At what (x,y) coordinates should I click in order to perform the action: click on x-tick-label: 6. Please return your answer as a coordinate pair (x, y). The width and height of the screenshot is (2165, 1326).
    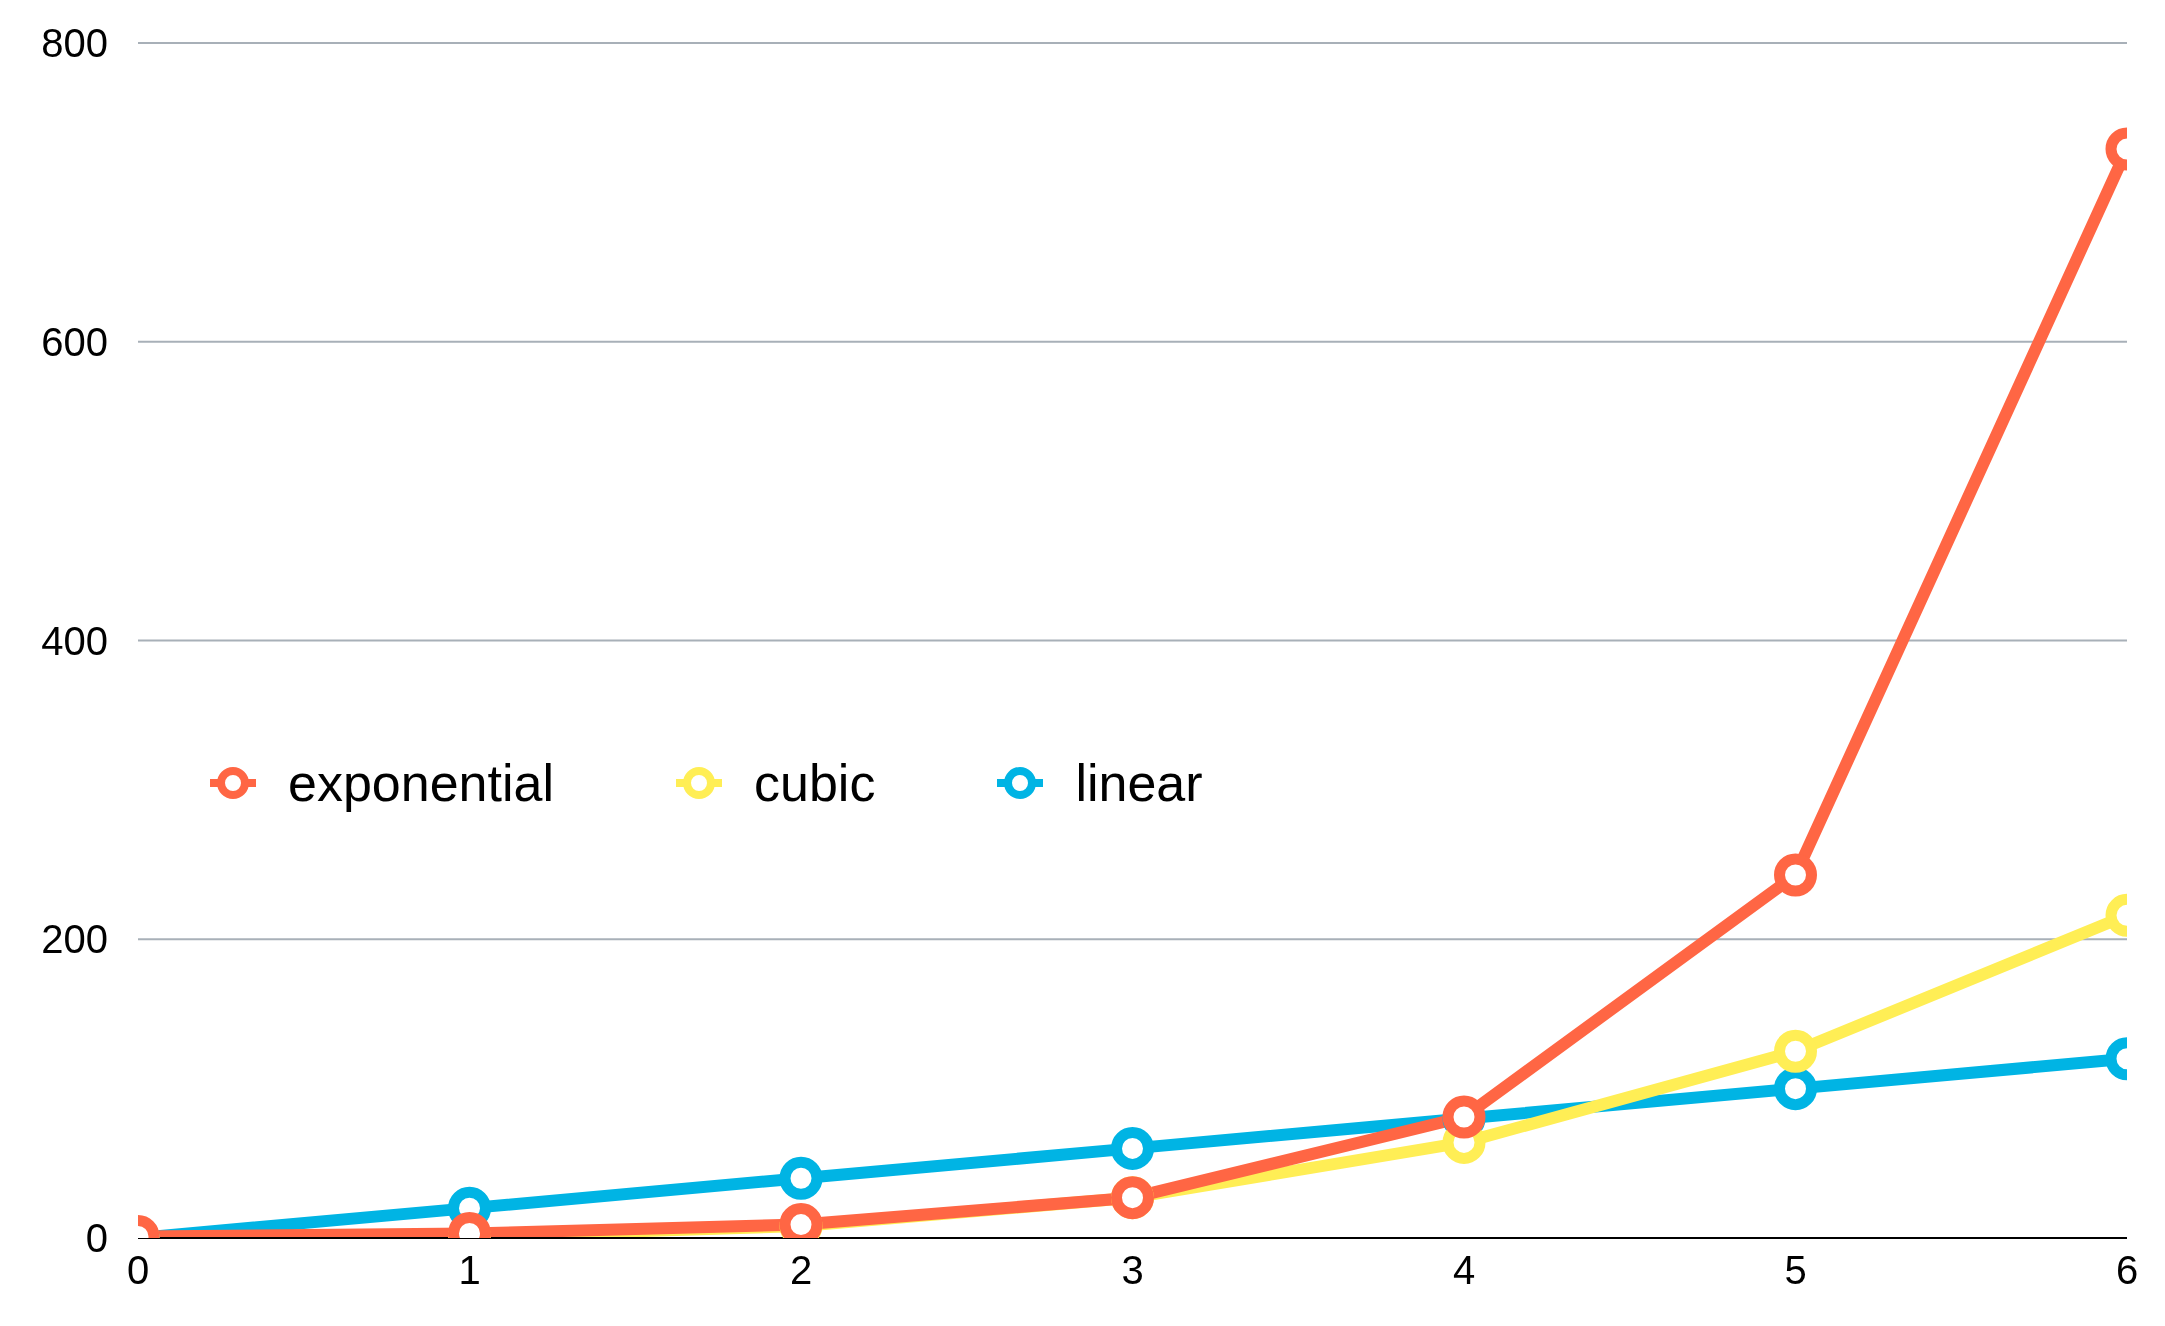
    Looking at the image, I should click on (2127, 1270).